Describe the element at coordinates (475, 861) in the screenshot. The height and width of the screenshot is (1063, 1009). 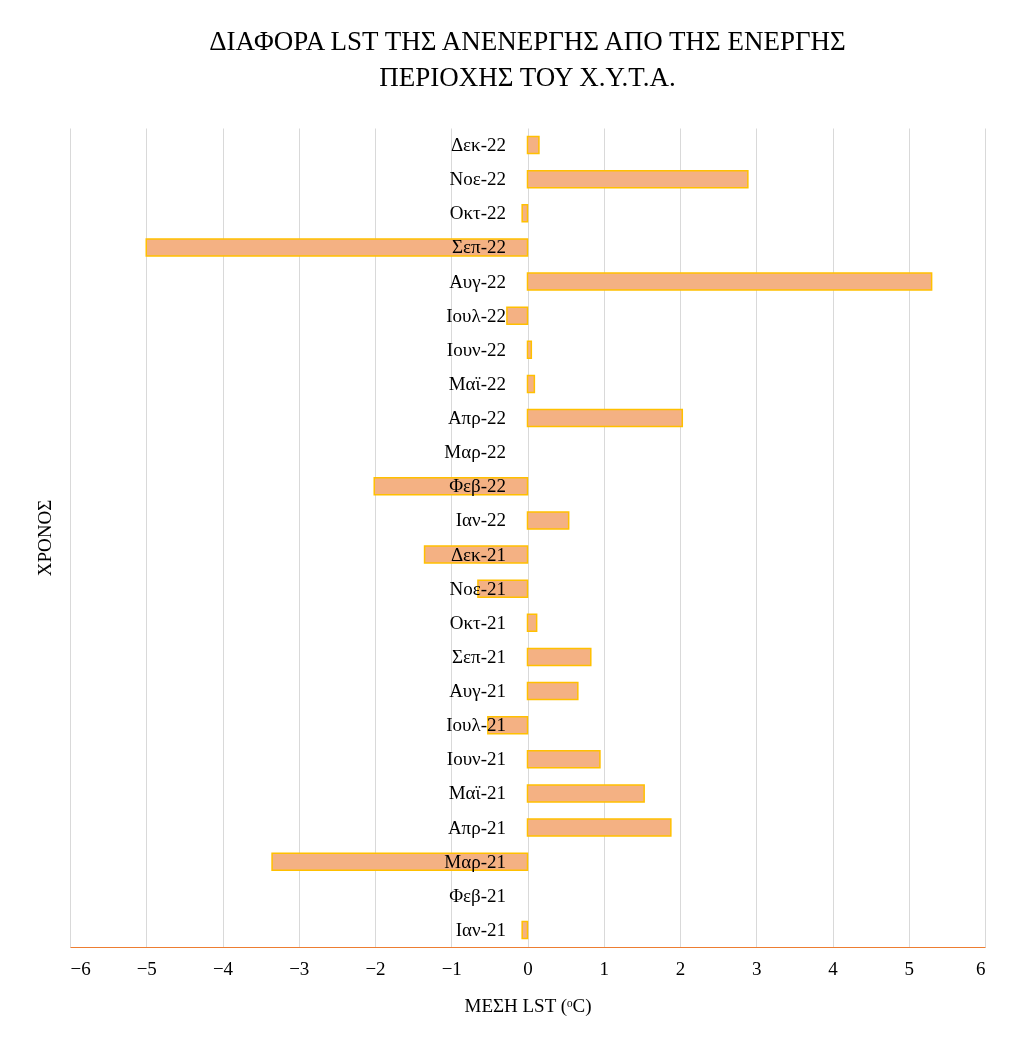
I see `y-tick-label: Μαρ-21` at that location.